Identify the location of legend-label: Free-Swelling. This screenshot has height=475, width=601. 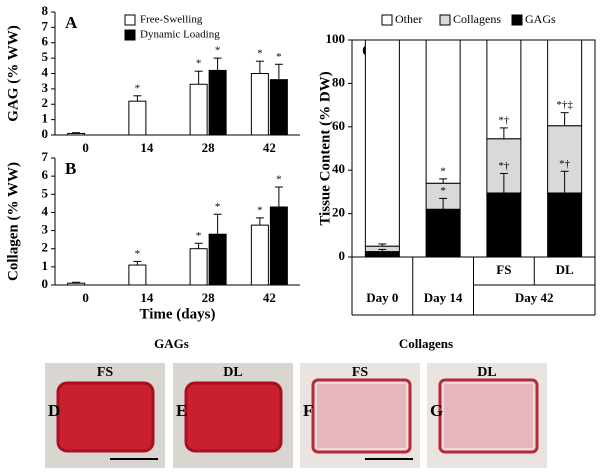
(171, 20).